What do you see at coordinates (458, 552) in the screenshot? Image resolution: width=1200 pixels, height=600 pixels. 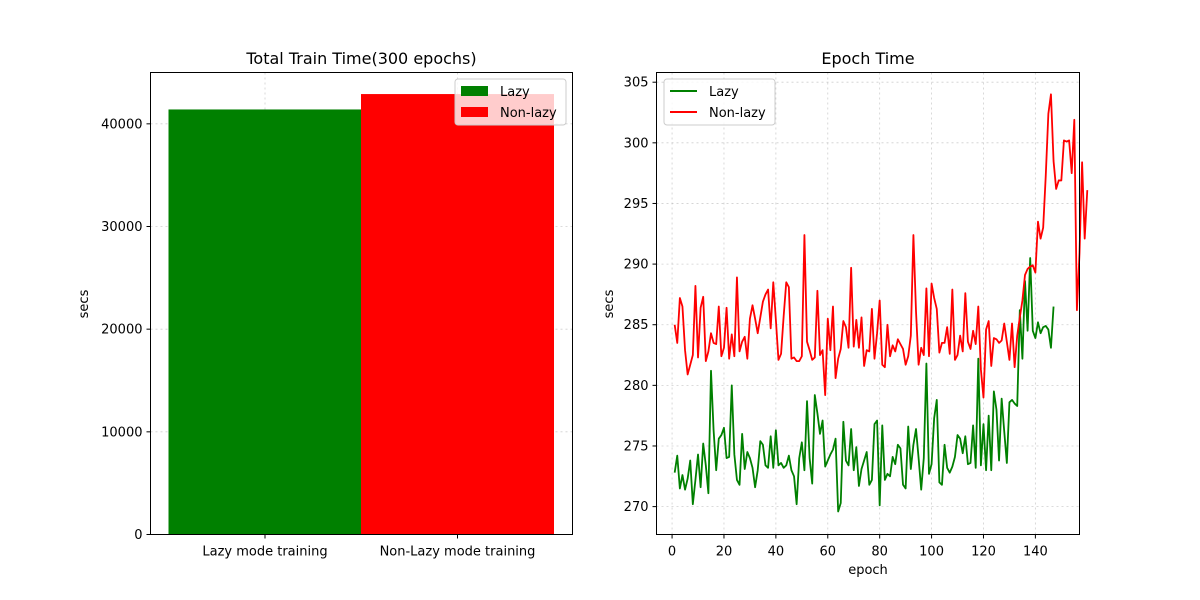 I see `bar-x-tick-label: Non-Lazy mode training` at bounding box center [458, 552].